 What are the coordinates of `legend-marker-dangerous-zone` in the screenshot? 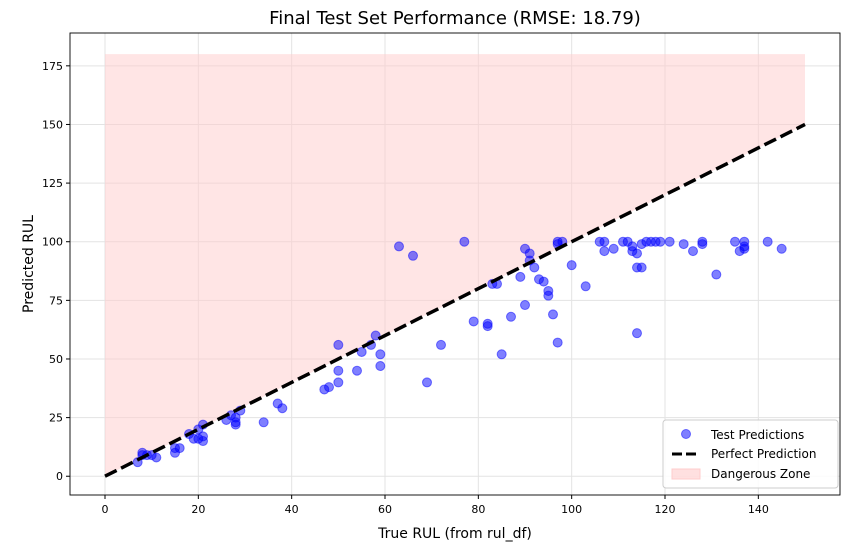 It's located at (686, 474).